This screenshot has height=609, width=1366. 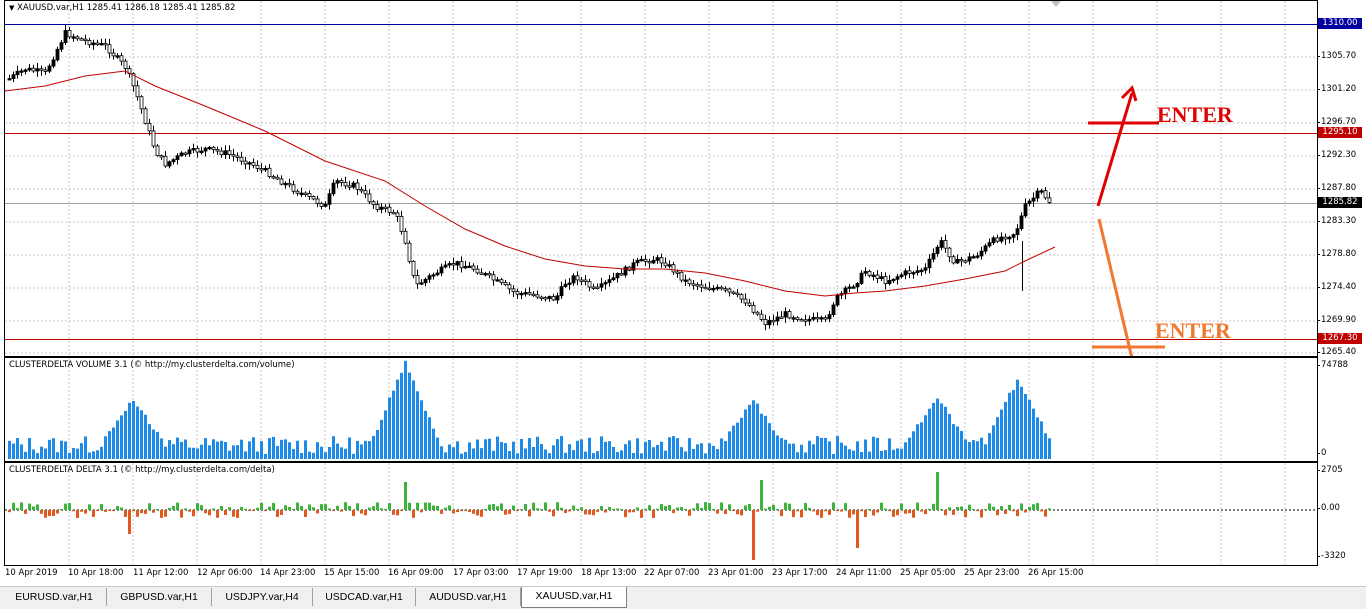 I want to click on tab-gbpusd: GBPUSD.var,H1, so click(x=159, y=597).